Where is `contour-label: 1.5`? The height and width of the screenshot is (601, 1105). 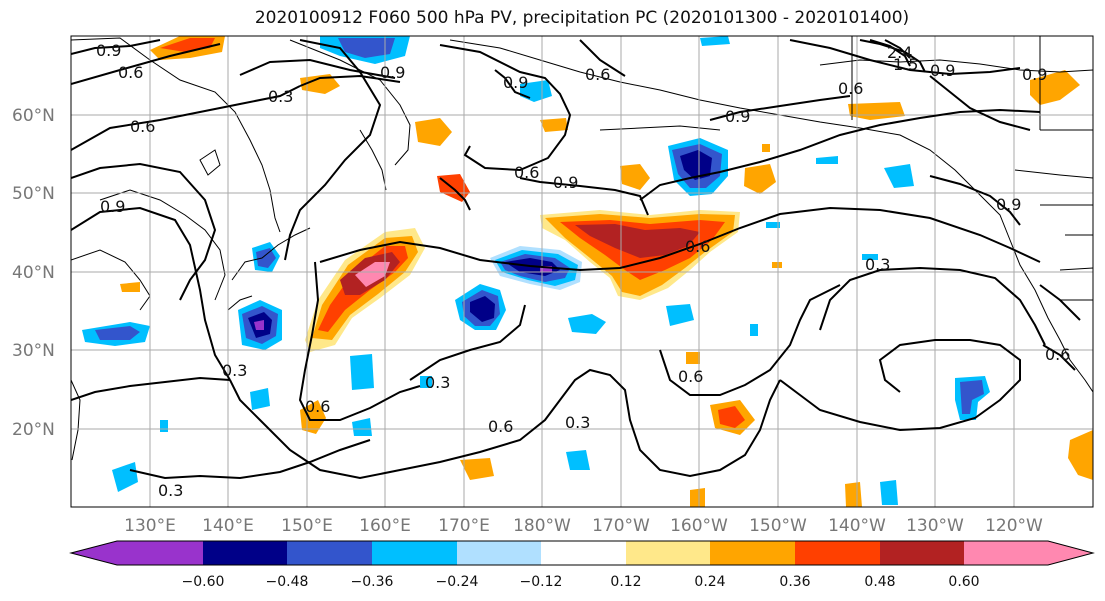
contour-label: 1.5 is located at coordinates (905, 64).